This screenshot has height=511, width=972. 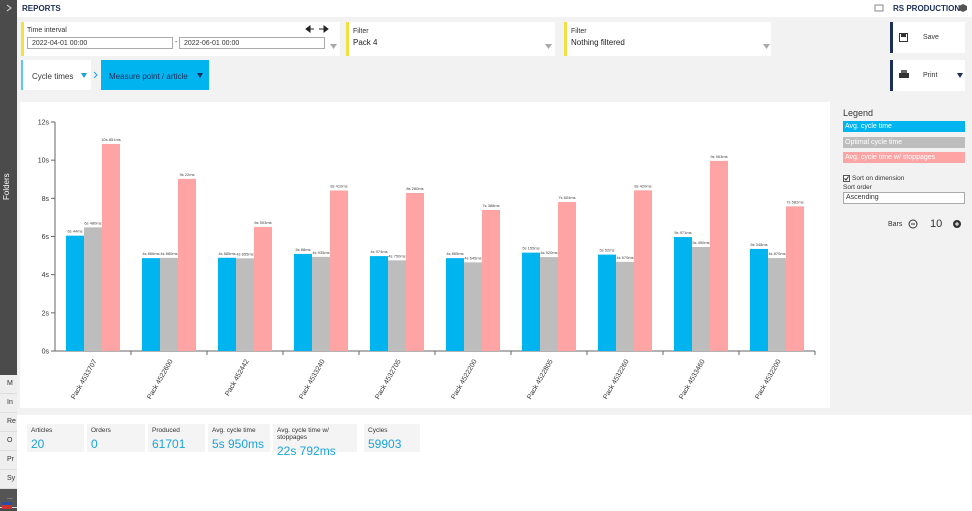 What do you see at coordinates (913, 224) in the screenshot?
I see `decrease-button` at bounding box center [913, 224].